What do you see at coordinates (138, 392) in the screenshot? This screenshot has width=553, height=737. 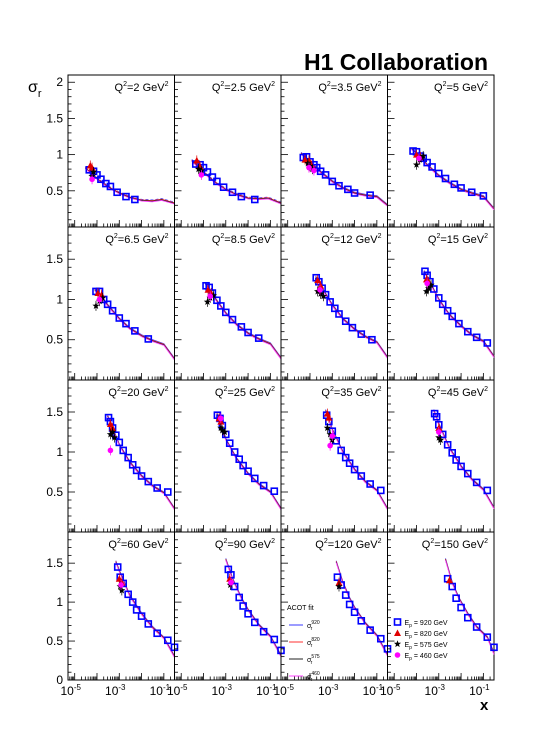 I see `panel-q2-label: Q2=20 GeV2` at bounding box center [138, 392].